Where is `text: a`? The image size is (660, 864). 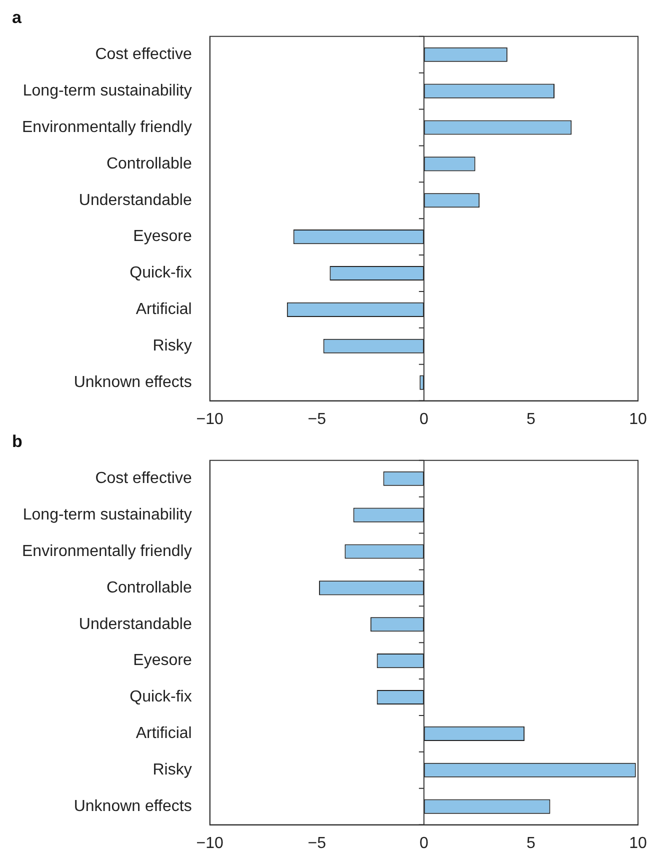
text: a is located at coordinates (17, 17).